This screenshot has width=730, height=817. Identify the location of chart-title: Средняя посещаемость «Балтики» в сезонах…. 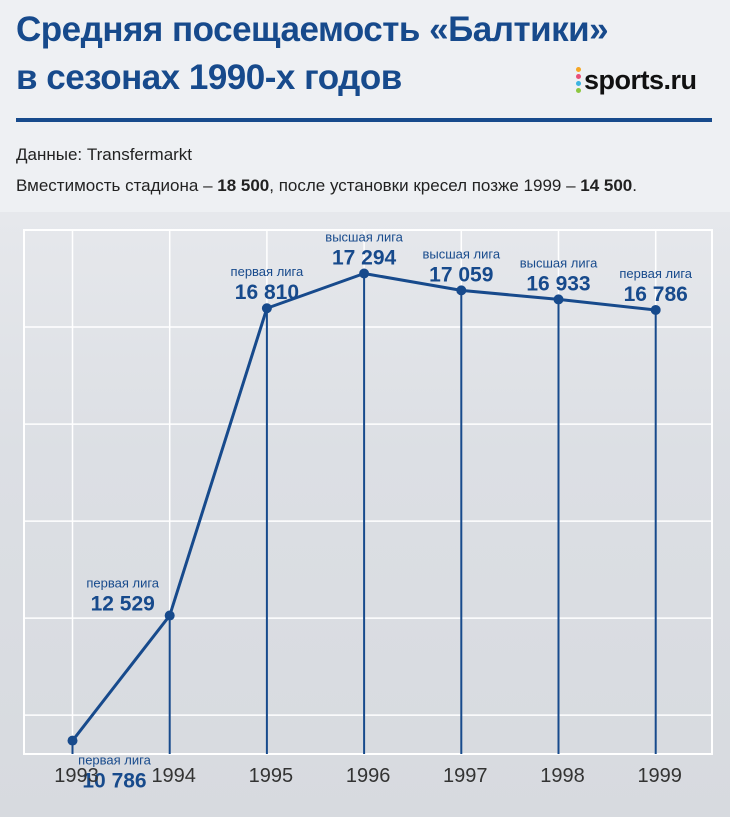
(346, 54).